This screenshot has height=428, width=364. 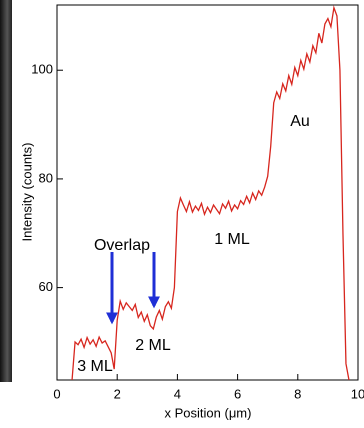 What do you see at coordinates (95, 366) in the screenshot?
I see `annotation: 3 ML` at bounding box center [95, 366].